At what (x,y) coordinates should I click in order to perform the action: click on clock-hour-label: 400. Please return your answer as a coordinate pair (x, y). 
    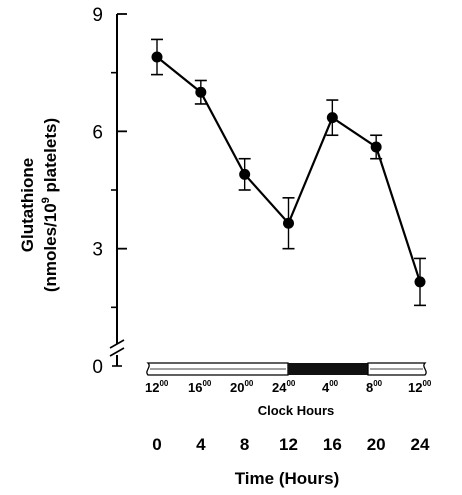
    Looking at the image, I should click on (330, 387).